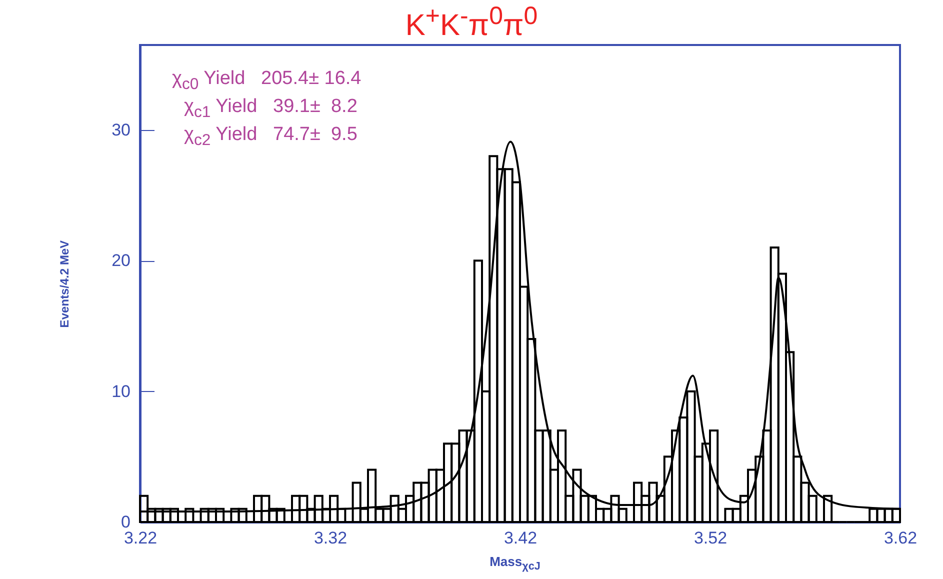  I want to click on y-tick-label: 30, so click(121, 130).